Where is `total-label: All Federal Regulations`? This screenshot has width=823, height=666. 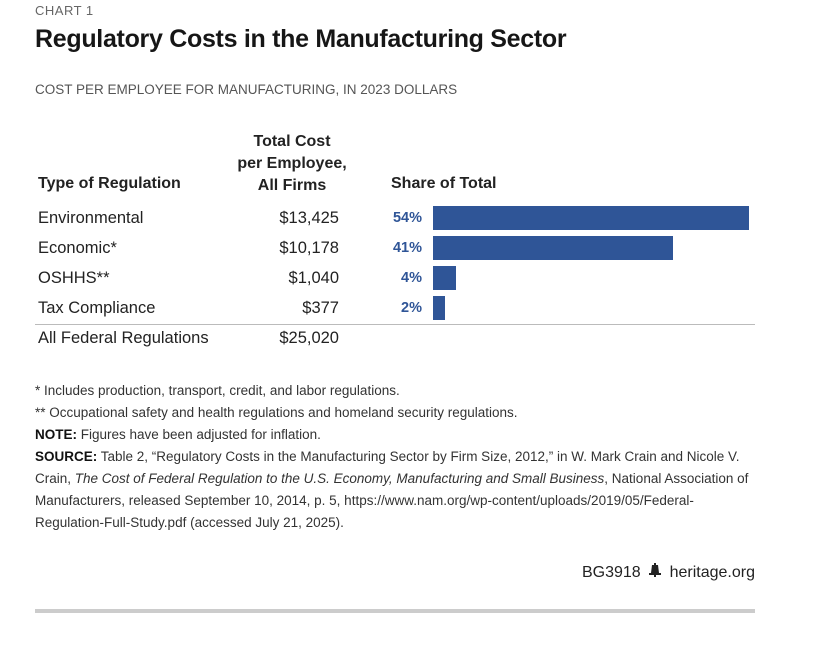
total-label: All Federal Regulations is located at coordinates (123, 338).